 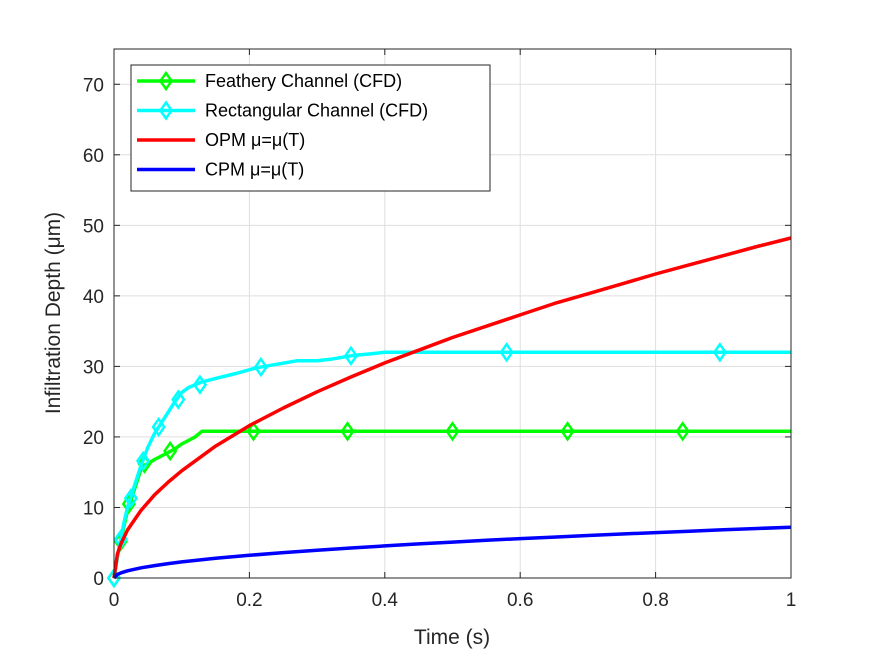 I want to click on x-tick-label: 0.6, so click(x=520, y=600).